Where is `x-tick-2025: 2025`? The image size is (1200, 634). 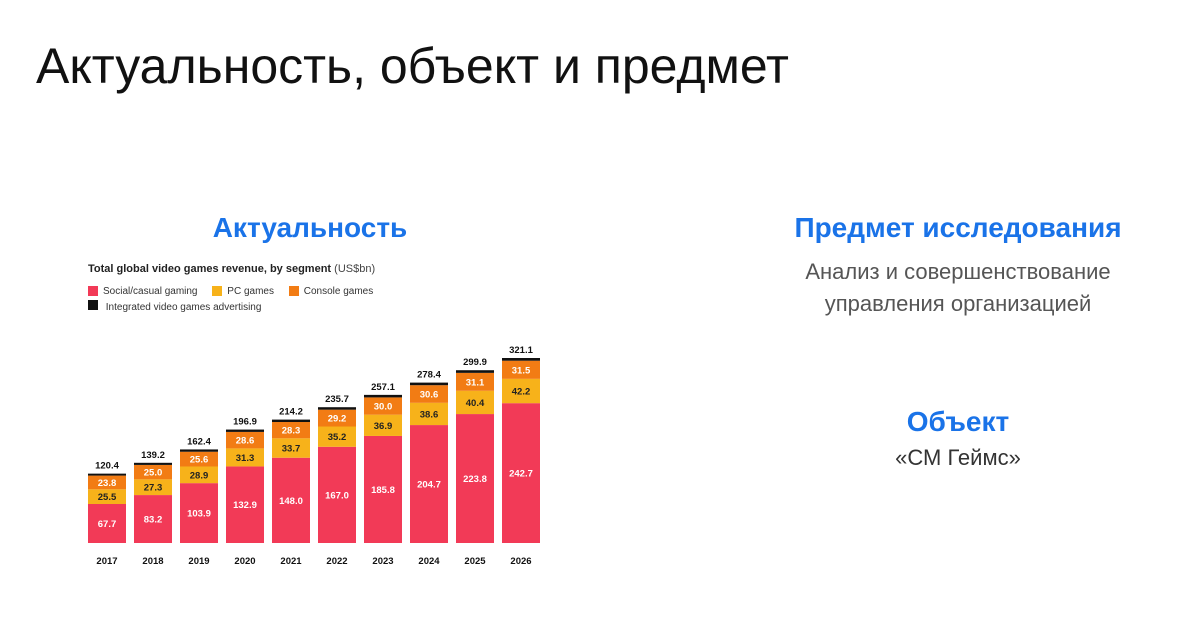
x-tick-2025: 2025 is located at coordinates (475, 561).